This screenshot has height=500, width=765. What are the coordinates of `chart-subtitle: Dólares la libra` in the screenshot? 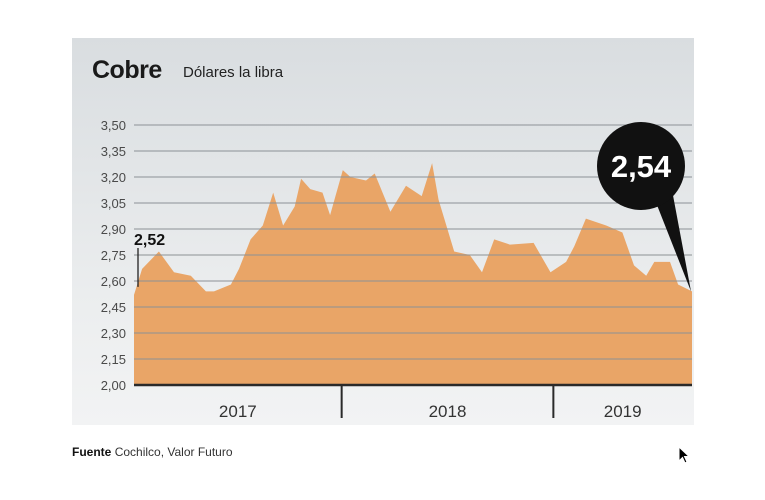 It's located at (233, 72).